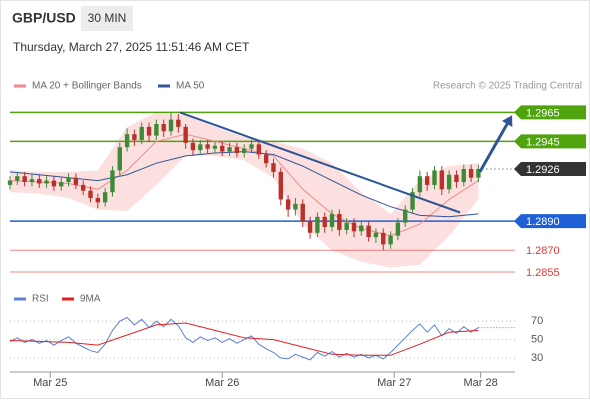 This screenshot has width=590, height=400. What do you see at coordinates (50, 383) in the screenshot?
I see `x-tick-label: Mar 25` at bounding box center [50, 383].